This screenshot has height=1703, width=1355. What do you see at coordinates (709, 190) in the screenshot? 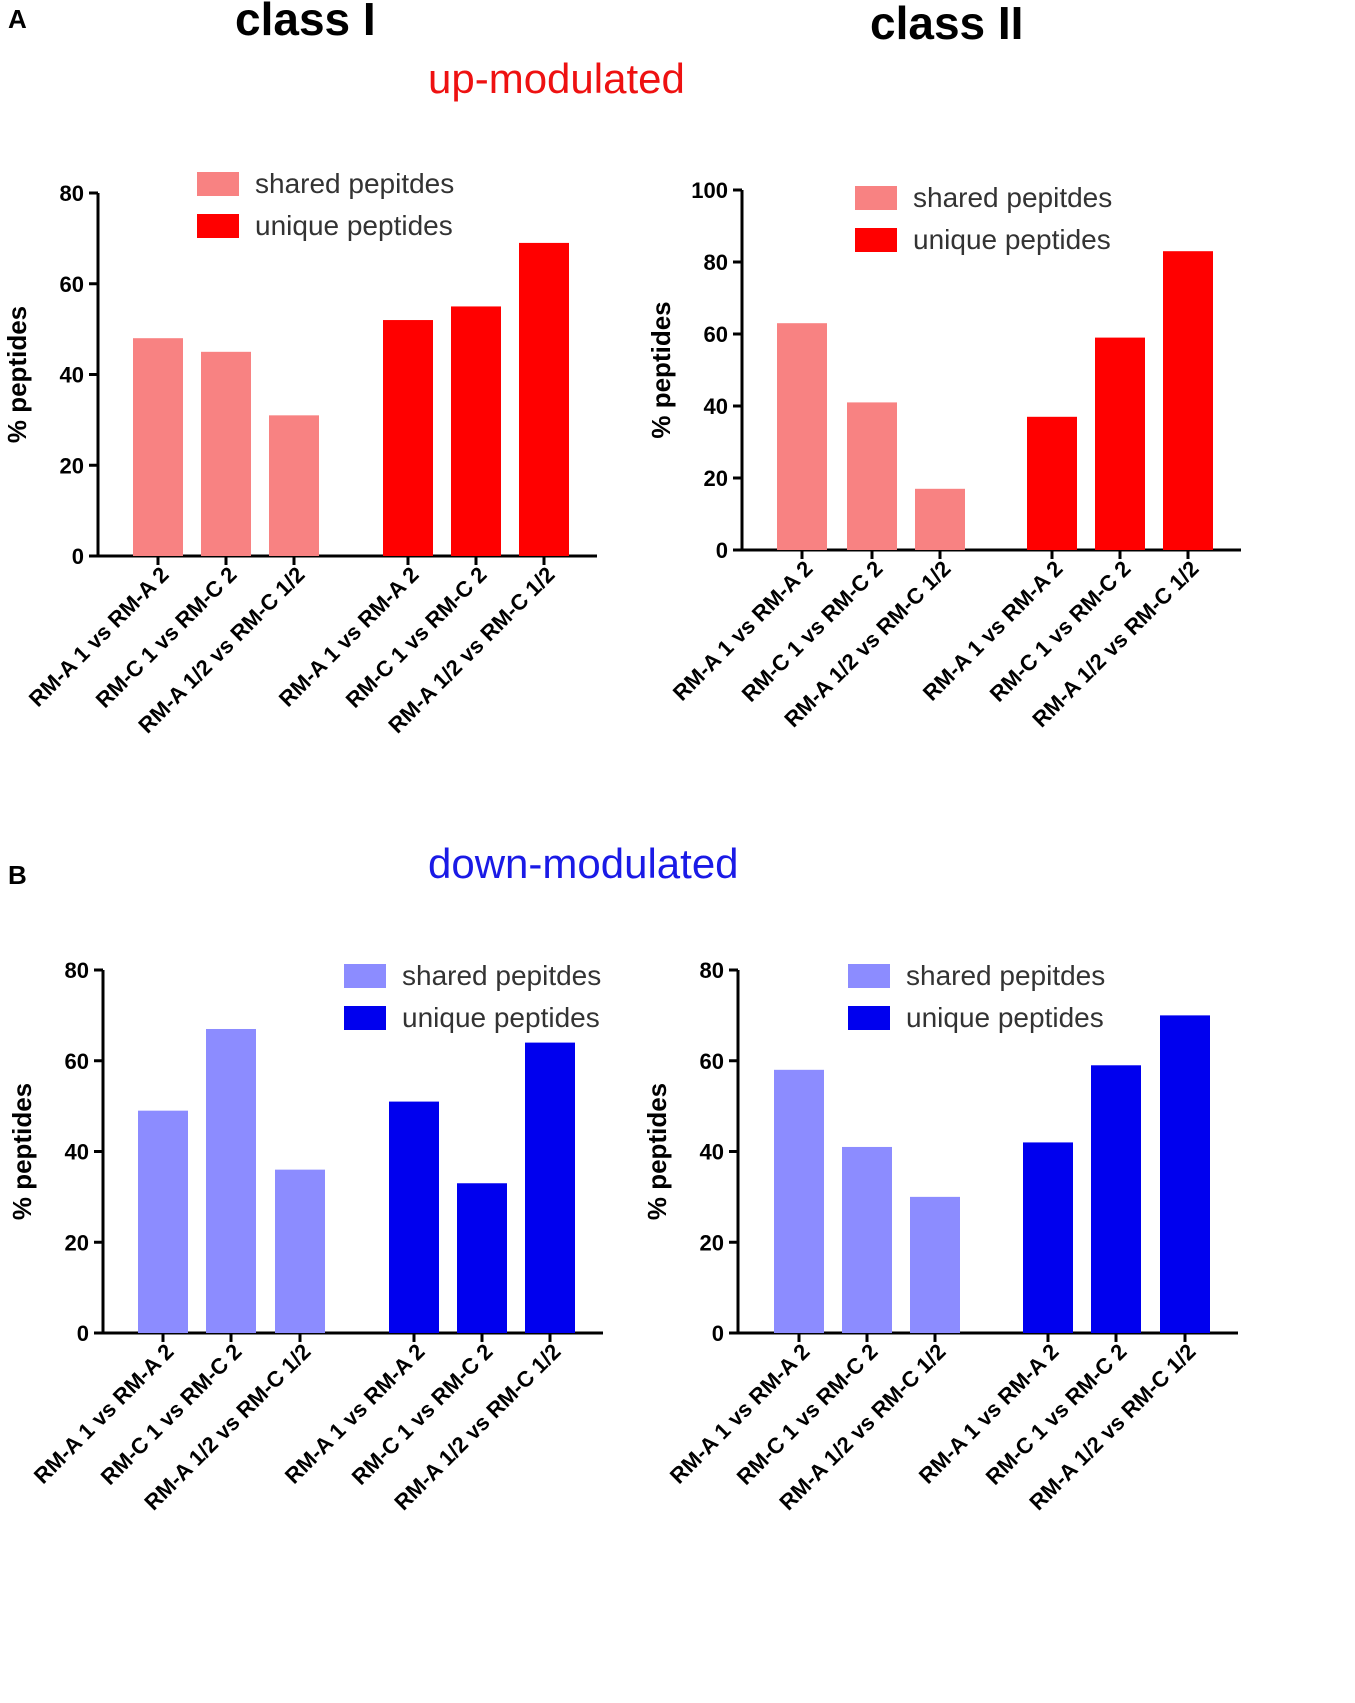
I see `y-tick-label: 100` at bounding box center [709, 190].